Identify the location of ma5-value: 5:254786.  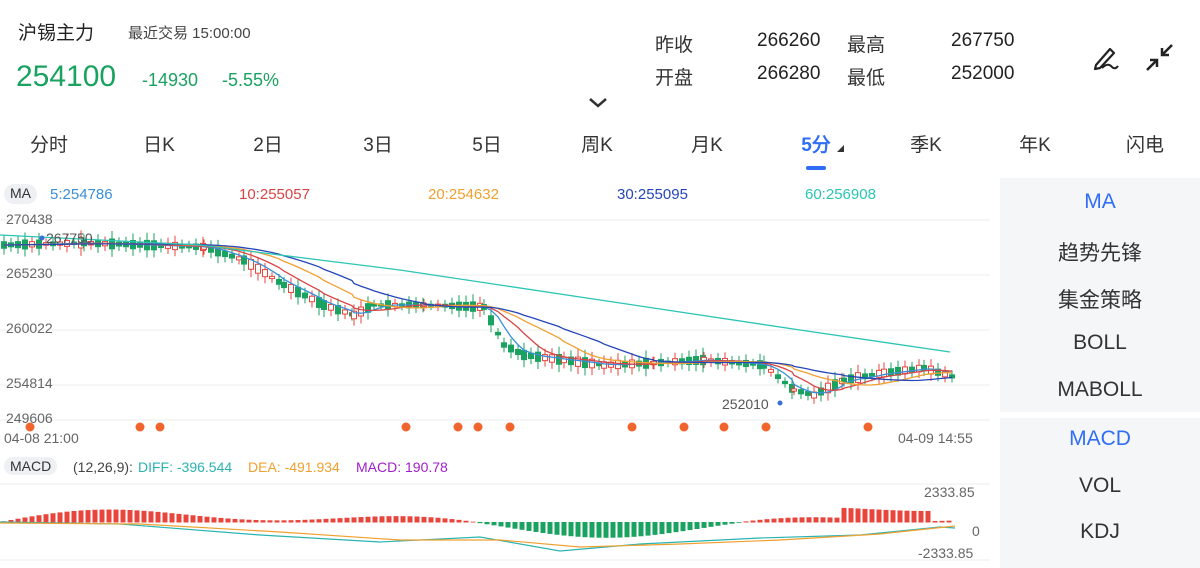
(81, 194).